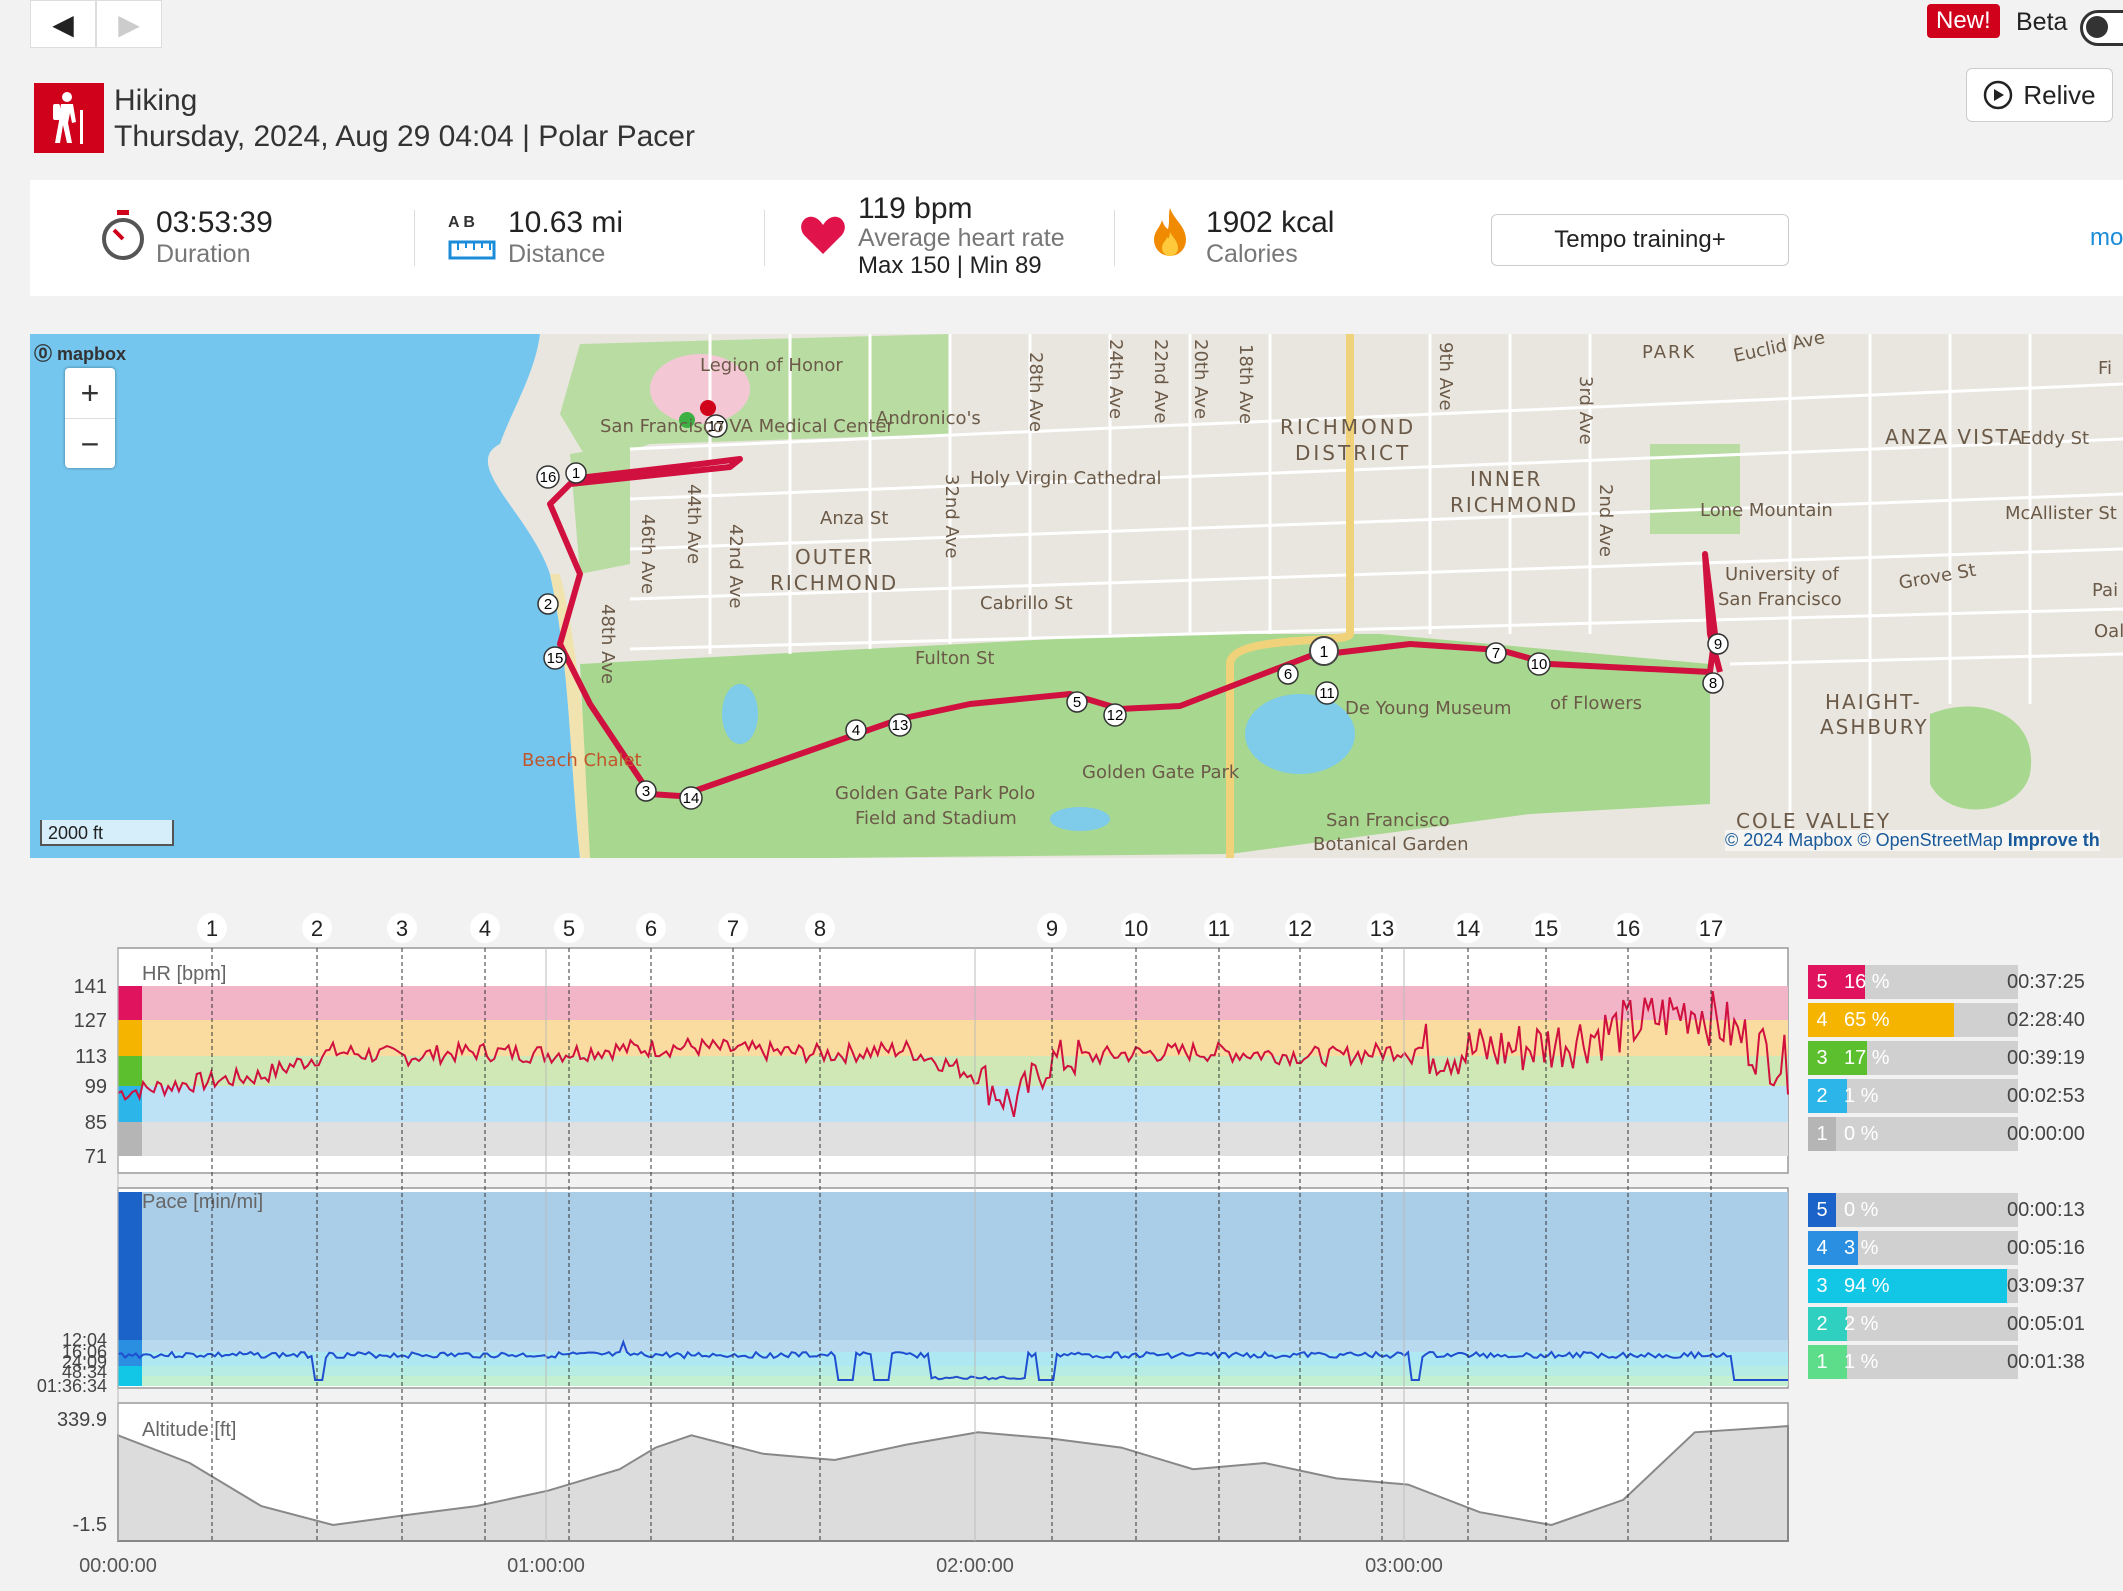  Describe the element at coordinates (569, 1227) in the screenshot. I see `lap-marker: 5` at that location.